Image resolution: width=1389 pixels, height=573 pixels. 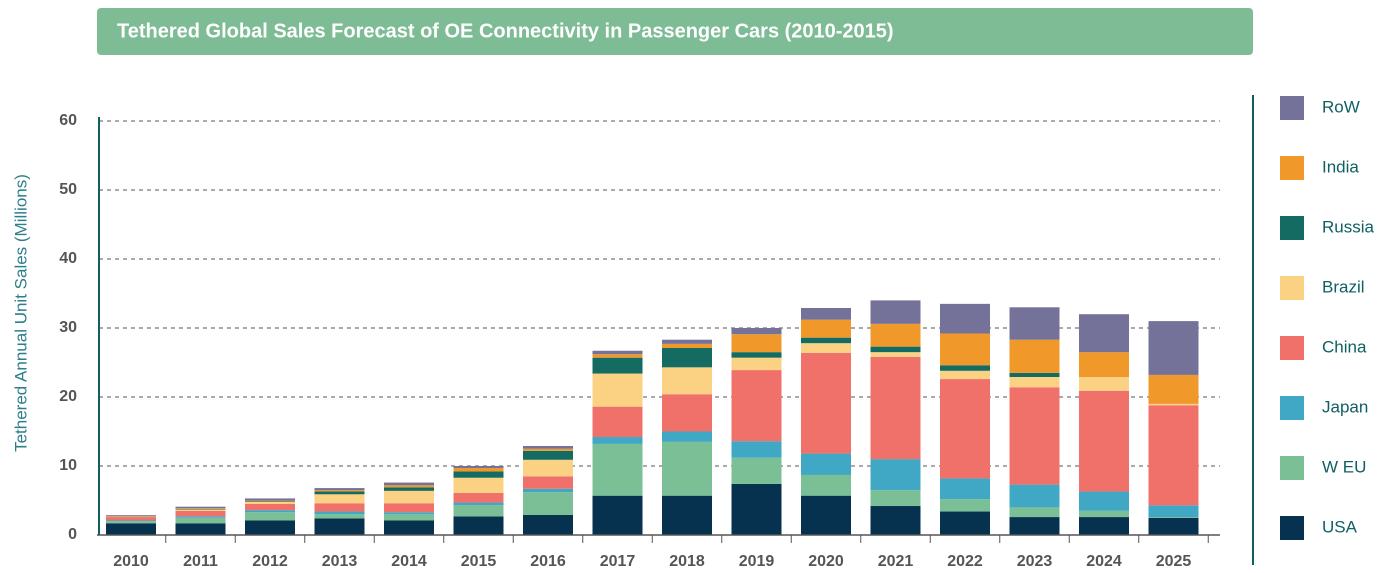 What do you see at coordinates (68, 258) in the screenshot?
I see `y-tick-label: 40` at bounding box center [68, 258].